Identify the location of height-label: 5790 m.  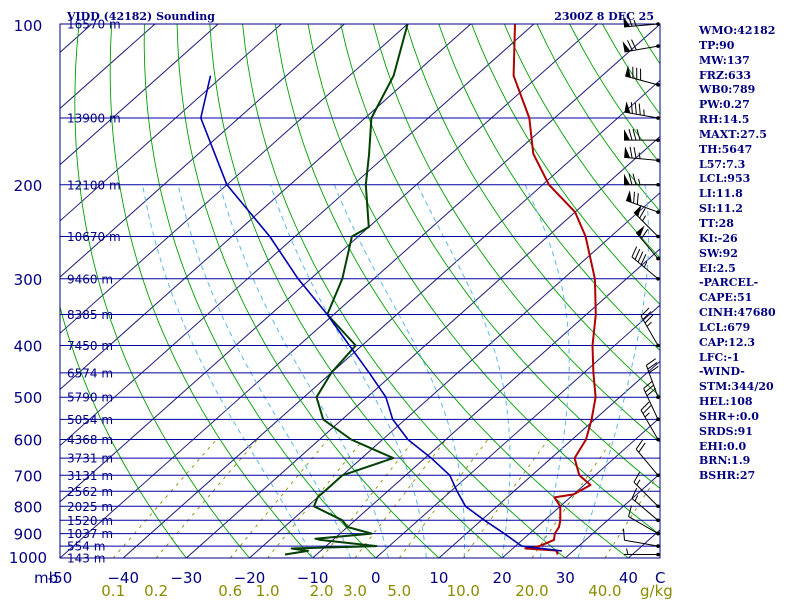
(90, 398).